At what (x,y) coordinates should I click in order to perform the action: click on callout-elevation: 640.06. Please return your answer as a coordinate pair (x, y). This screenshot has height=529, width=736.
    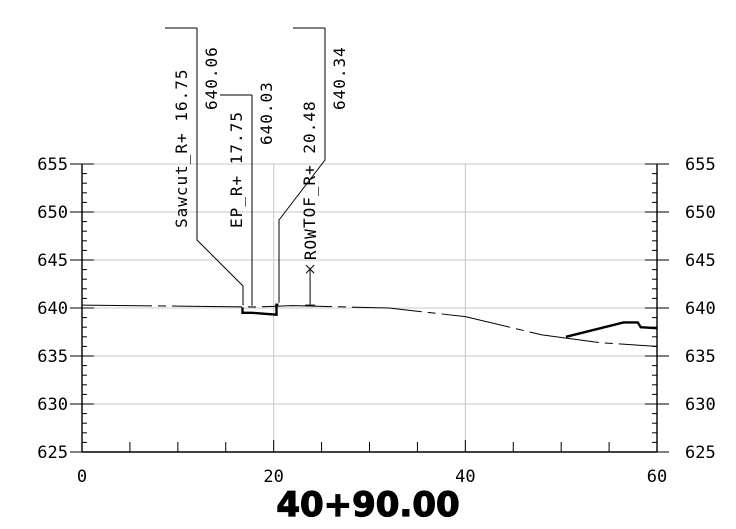
    Looking at the image, I should click on (211, 78).